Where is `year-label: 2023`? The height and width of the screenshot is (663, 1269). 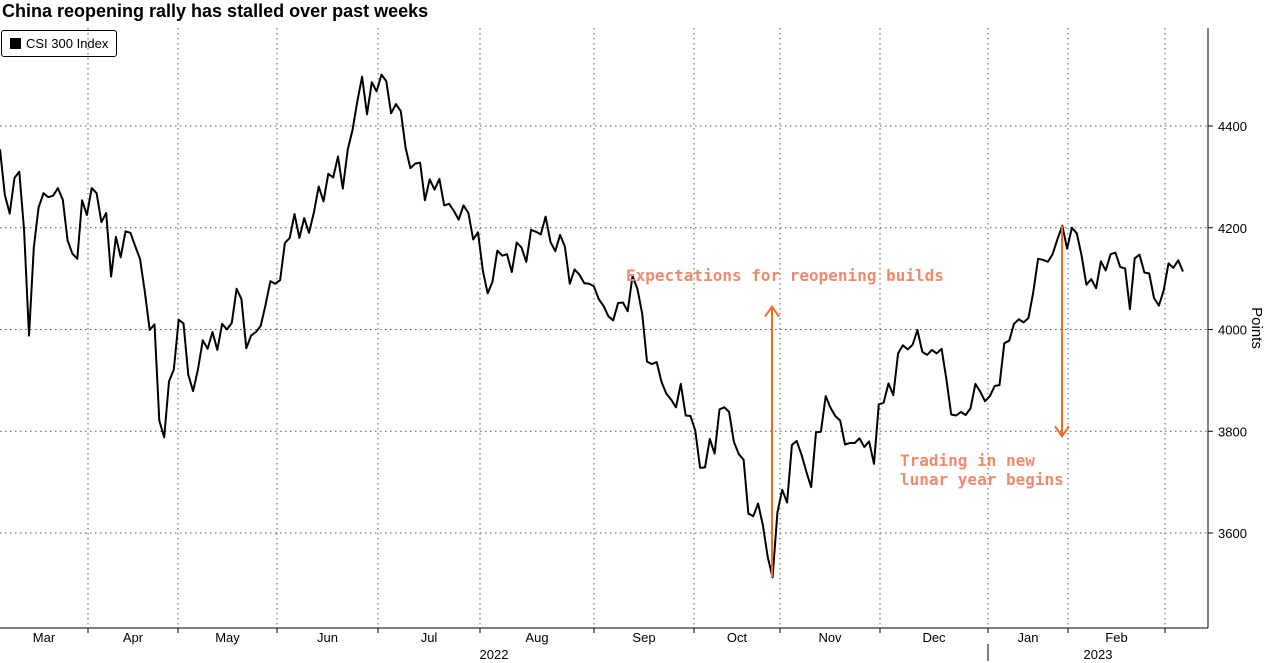
year-label: 2023 is located at coordinates (1098, 654).